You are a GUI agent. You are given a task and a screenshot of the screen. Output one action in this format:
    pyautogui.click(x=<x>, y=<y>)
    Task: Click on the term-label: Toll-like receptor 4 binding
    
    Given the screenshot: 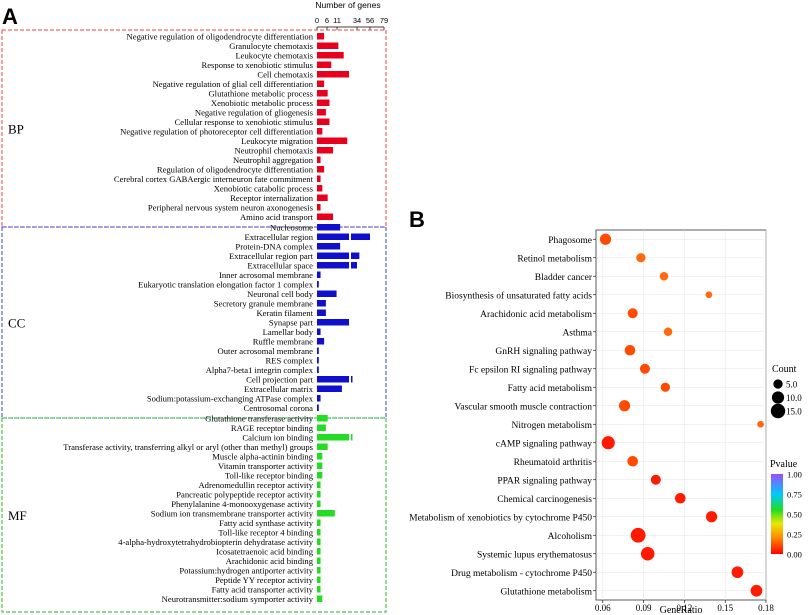 What is the action you would take?
    pyautogui.click(x=265, y=533)
    